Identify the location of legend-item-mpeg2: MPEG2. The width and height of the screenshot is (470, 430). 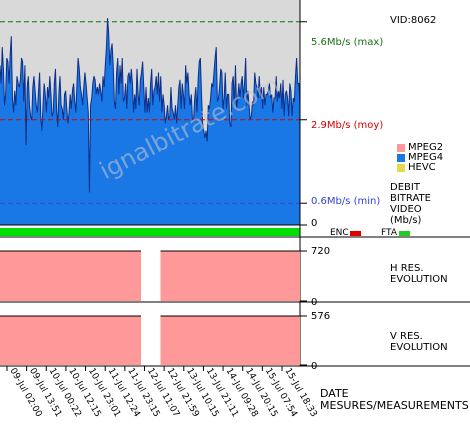
(420, 147).